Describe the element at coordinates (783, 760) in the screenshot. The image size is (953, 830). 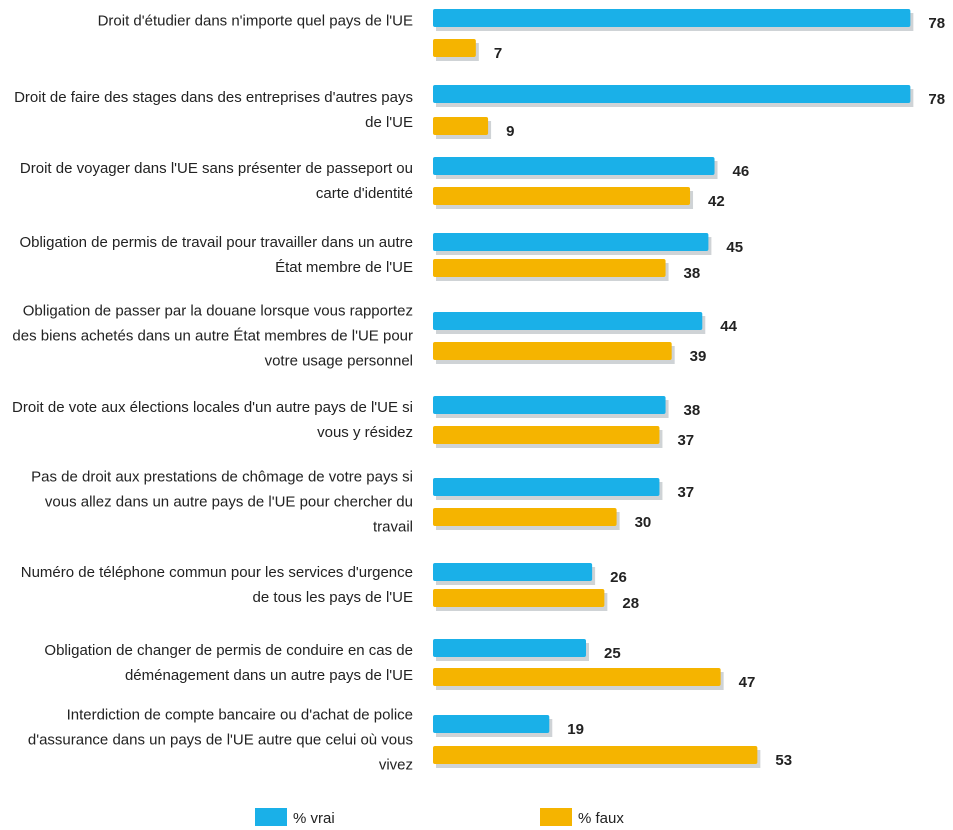
I see `value-label: 53` at that location.